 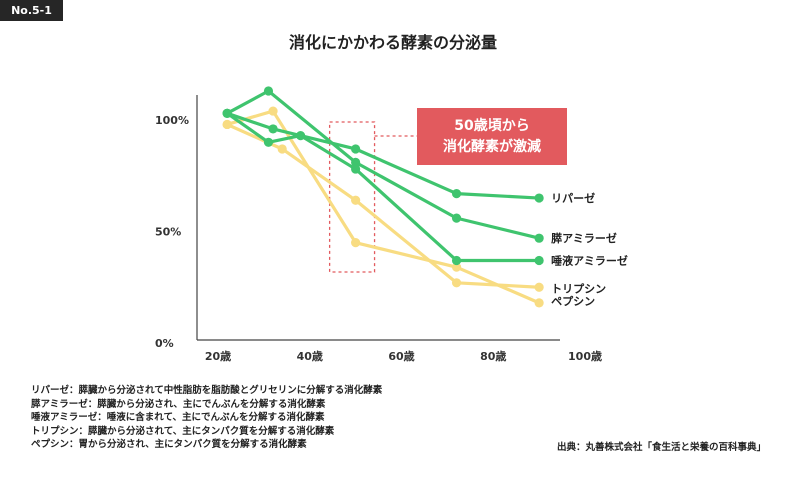 What do you see at coordinates (493, 356) in the screenshot?
I see `x-tick-label: 80歳` at bounding box center [493, 356].